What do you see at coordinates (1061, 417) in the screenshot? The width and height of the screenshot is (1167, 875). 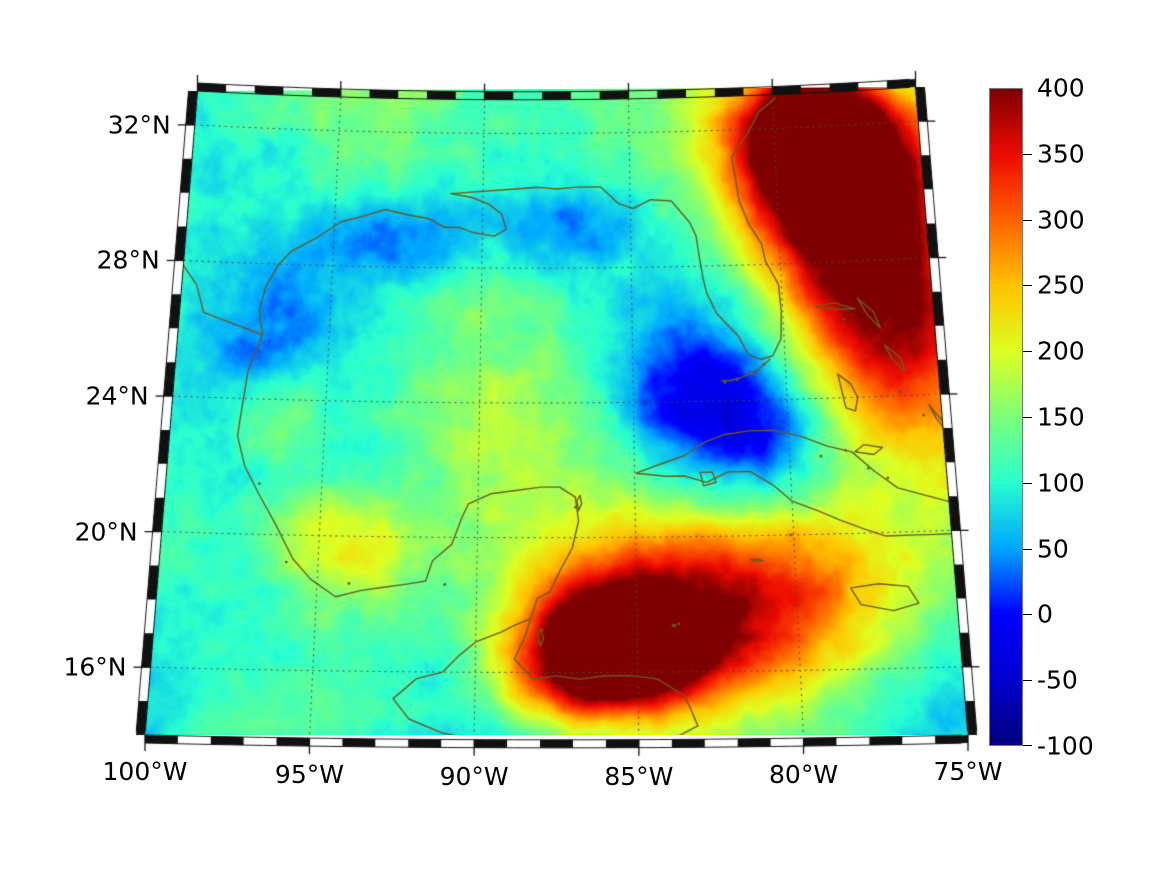 I see `colorbar-tick-label: 150` at bounding box center [1061, 417].